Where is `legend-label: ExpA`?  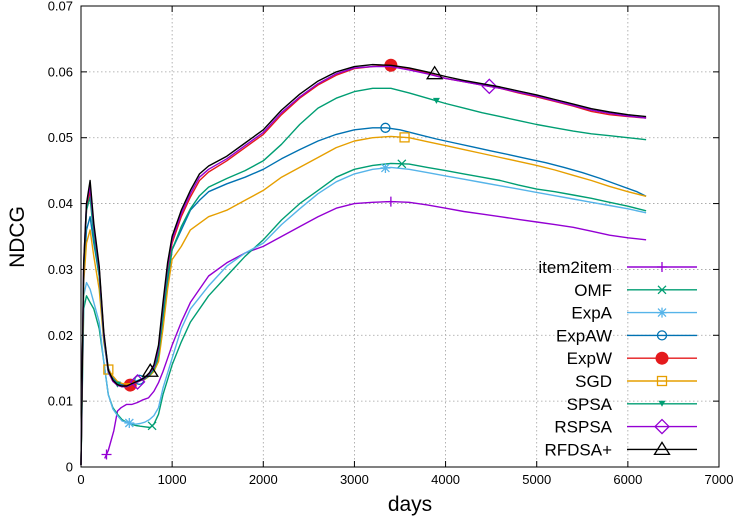
legend-label: ExpA is located at coordinates (591, 313).